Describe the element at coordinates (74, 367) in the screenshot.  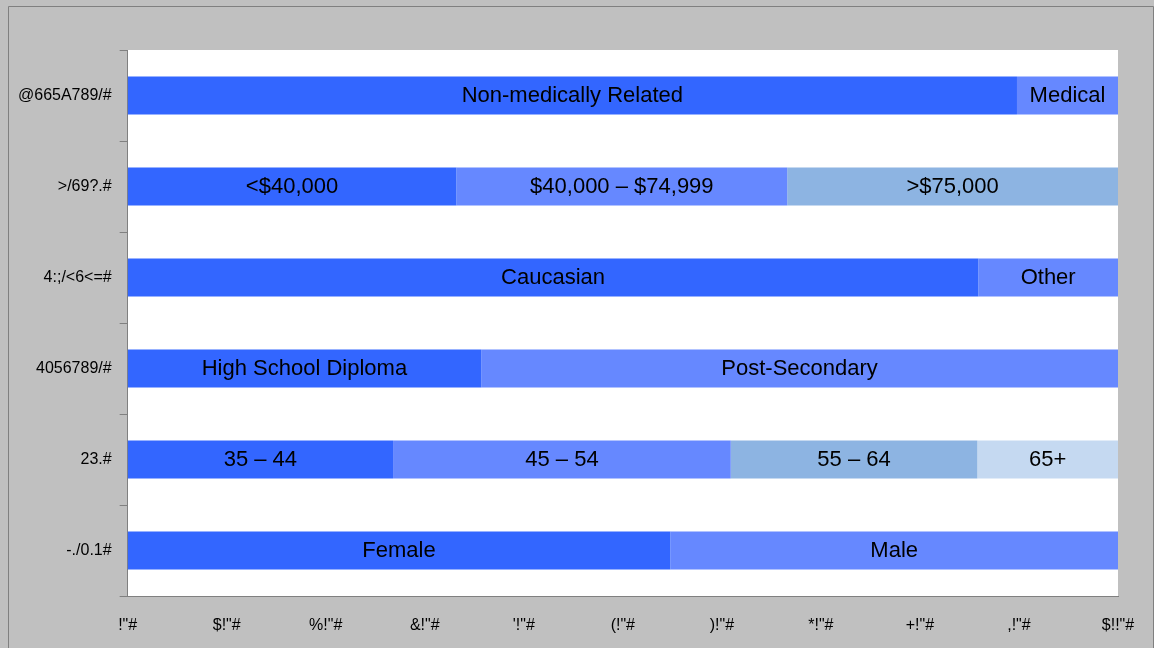
I see `y-tick-label: 4056789/#` at that location.